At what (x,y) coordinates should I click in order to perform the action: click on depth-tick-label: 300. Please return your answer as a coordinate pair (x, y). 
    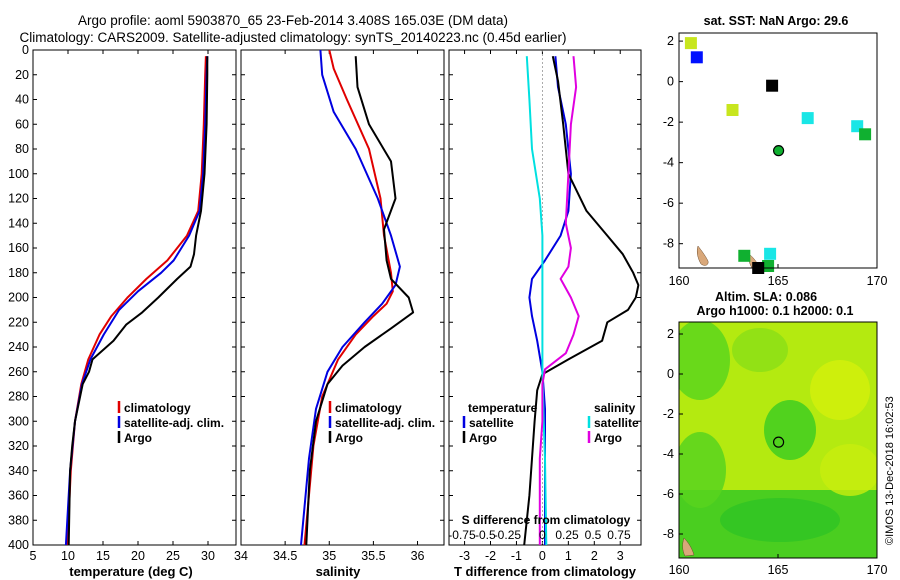
    Looking at the image, I should click on (18, 421).